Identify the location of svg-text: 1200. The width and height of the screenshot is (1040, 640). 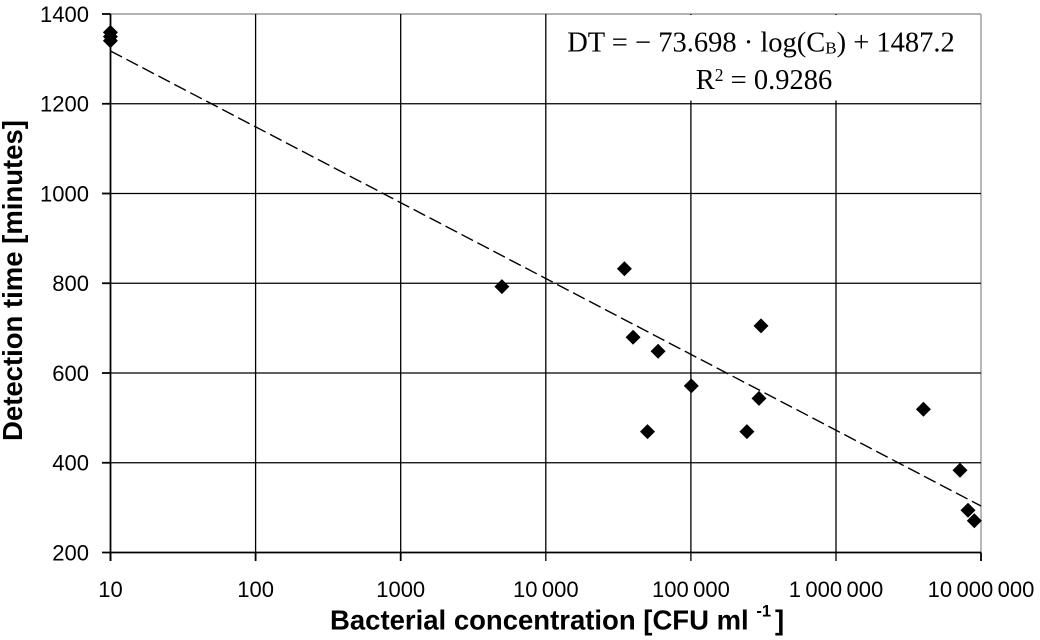
(64, 104).